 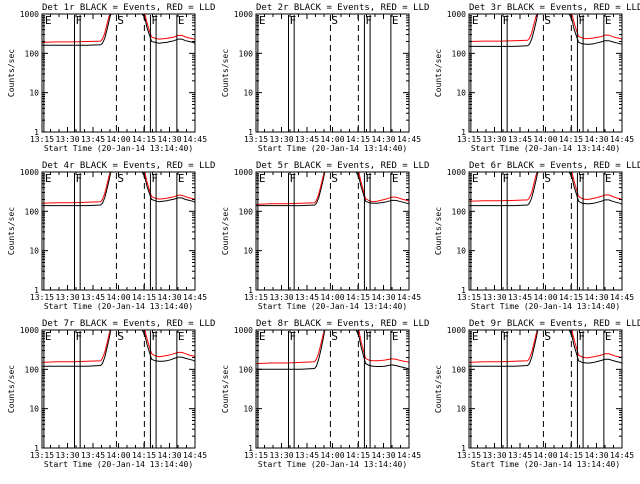 What do you see at coordinates (342, 8) in the screenshot?
I see `chart-title: Det 2r BLACK = Events, RED = LLD` at bounding box center [342, 8].